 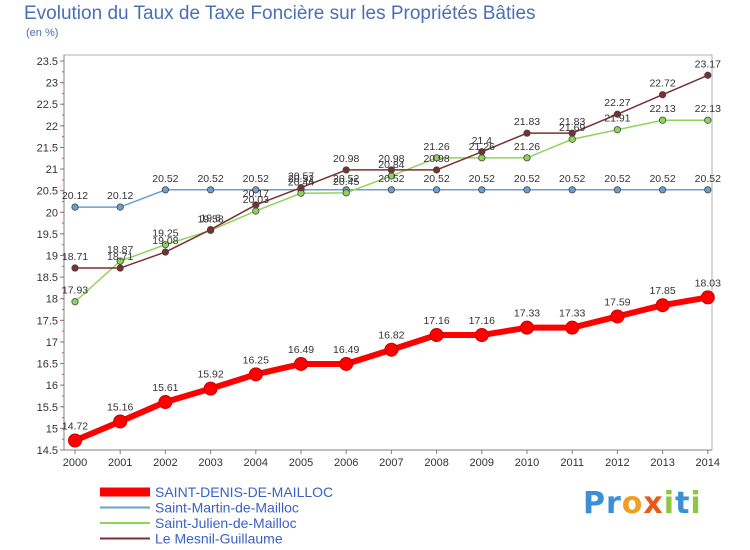 What do you see at coordinates (256, 463) in the screenshot?
I see `x-tick-label: 2004` at bounding box center [256, 463].